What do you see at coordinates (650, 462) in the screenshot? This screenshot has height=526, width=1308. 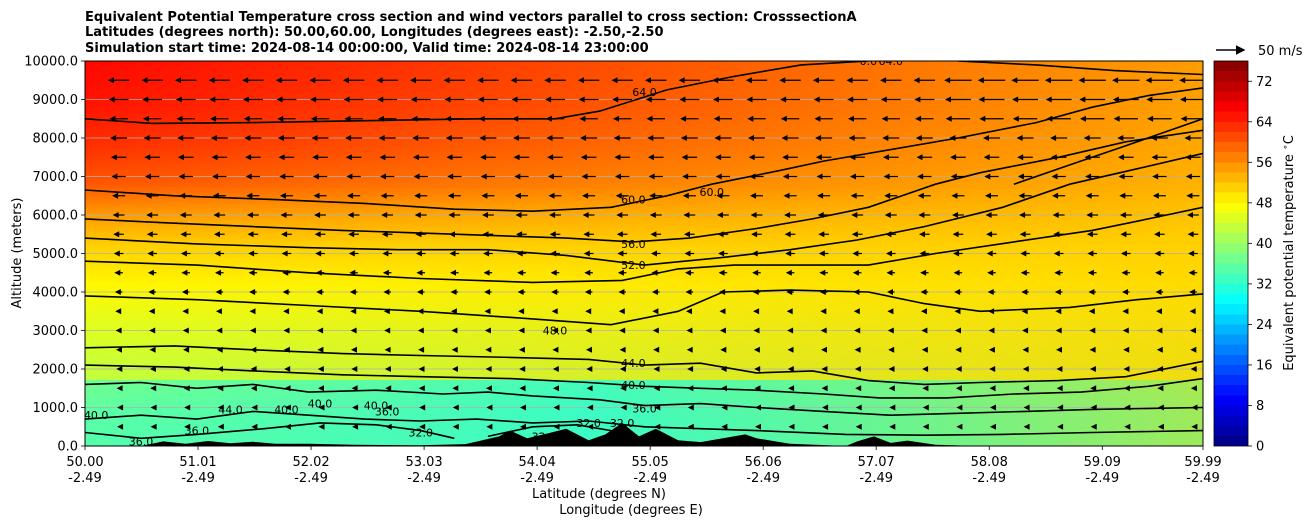 I see `x-tick-label-latitude: 55.05` at bounding box center [650, 462].